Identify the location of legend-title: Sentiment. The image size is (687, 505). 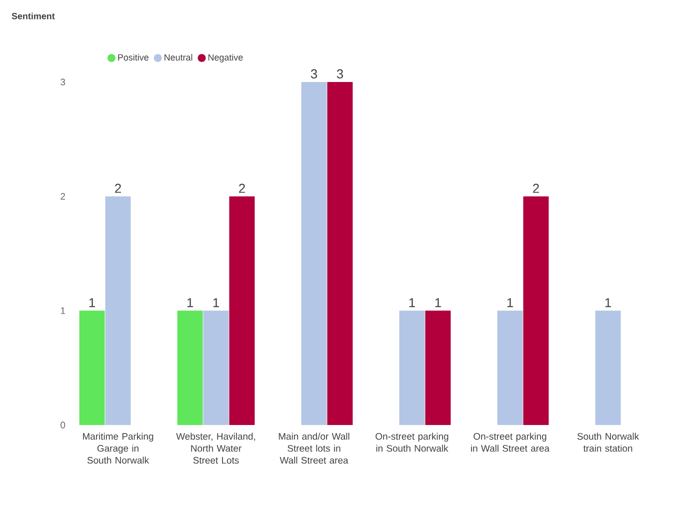
(33, 16).